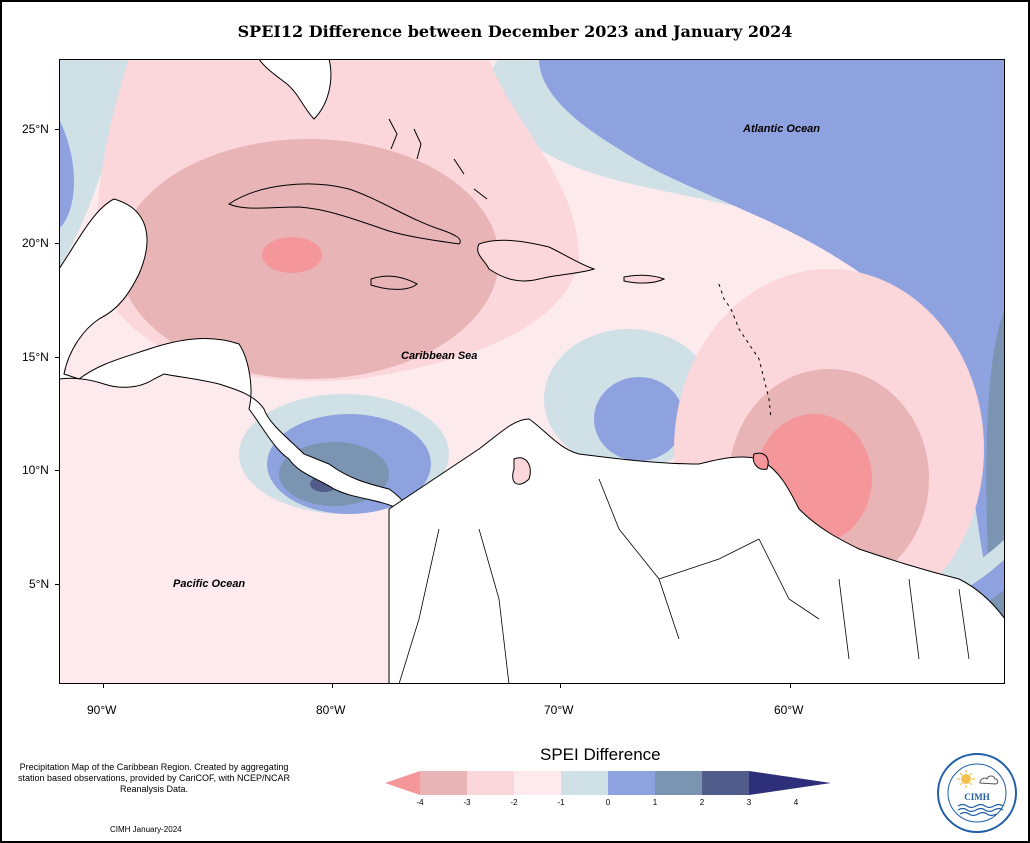 This screenshot has height=843, width=1030. What do you see at coordinates (989, 780) in the screenshot?
I see `cloud-icon` at bounding box center [989, 780].